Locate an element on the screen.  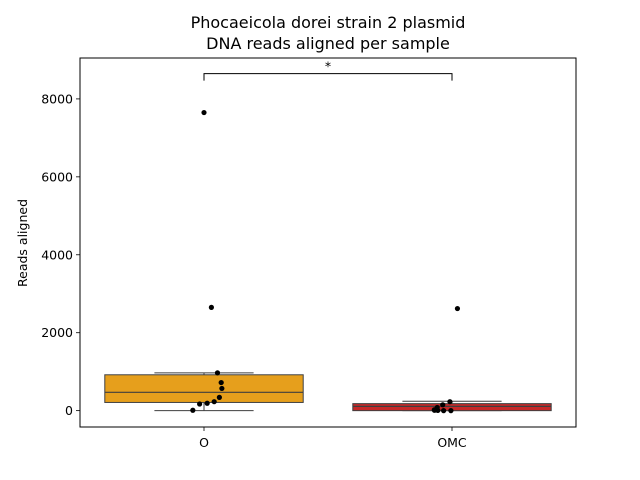
x-tick-label-o: O is located at coordinates (204, 442).